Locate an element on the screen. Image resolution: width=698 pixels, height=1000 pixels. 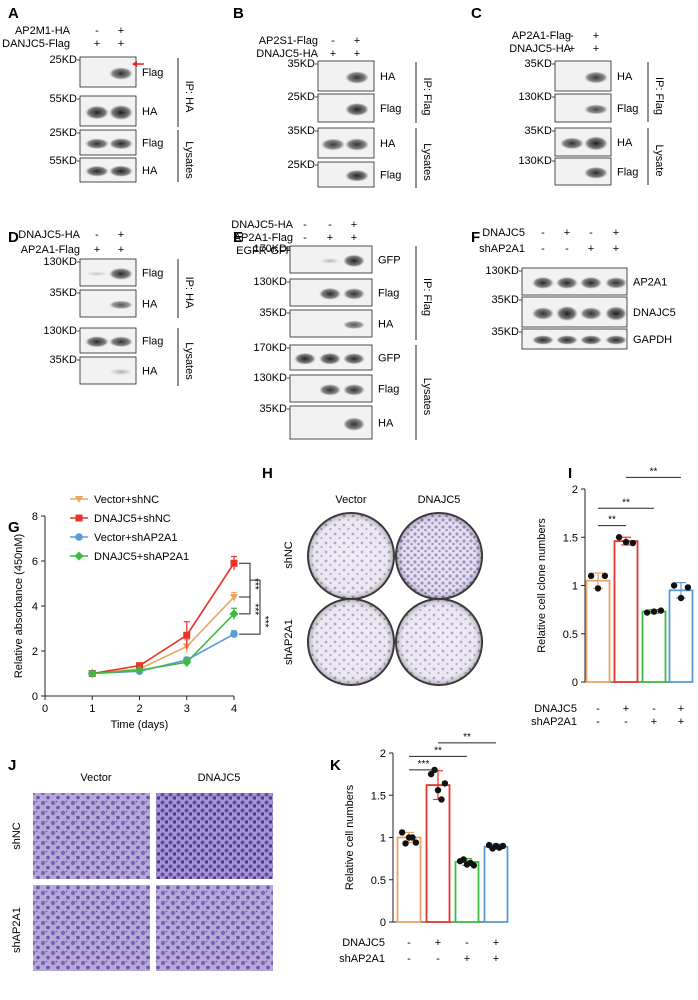
x-tick-label: 1 is located at coordinates (92, 709).